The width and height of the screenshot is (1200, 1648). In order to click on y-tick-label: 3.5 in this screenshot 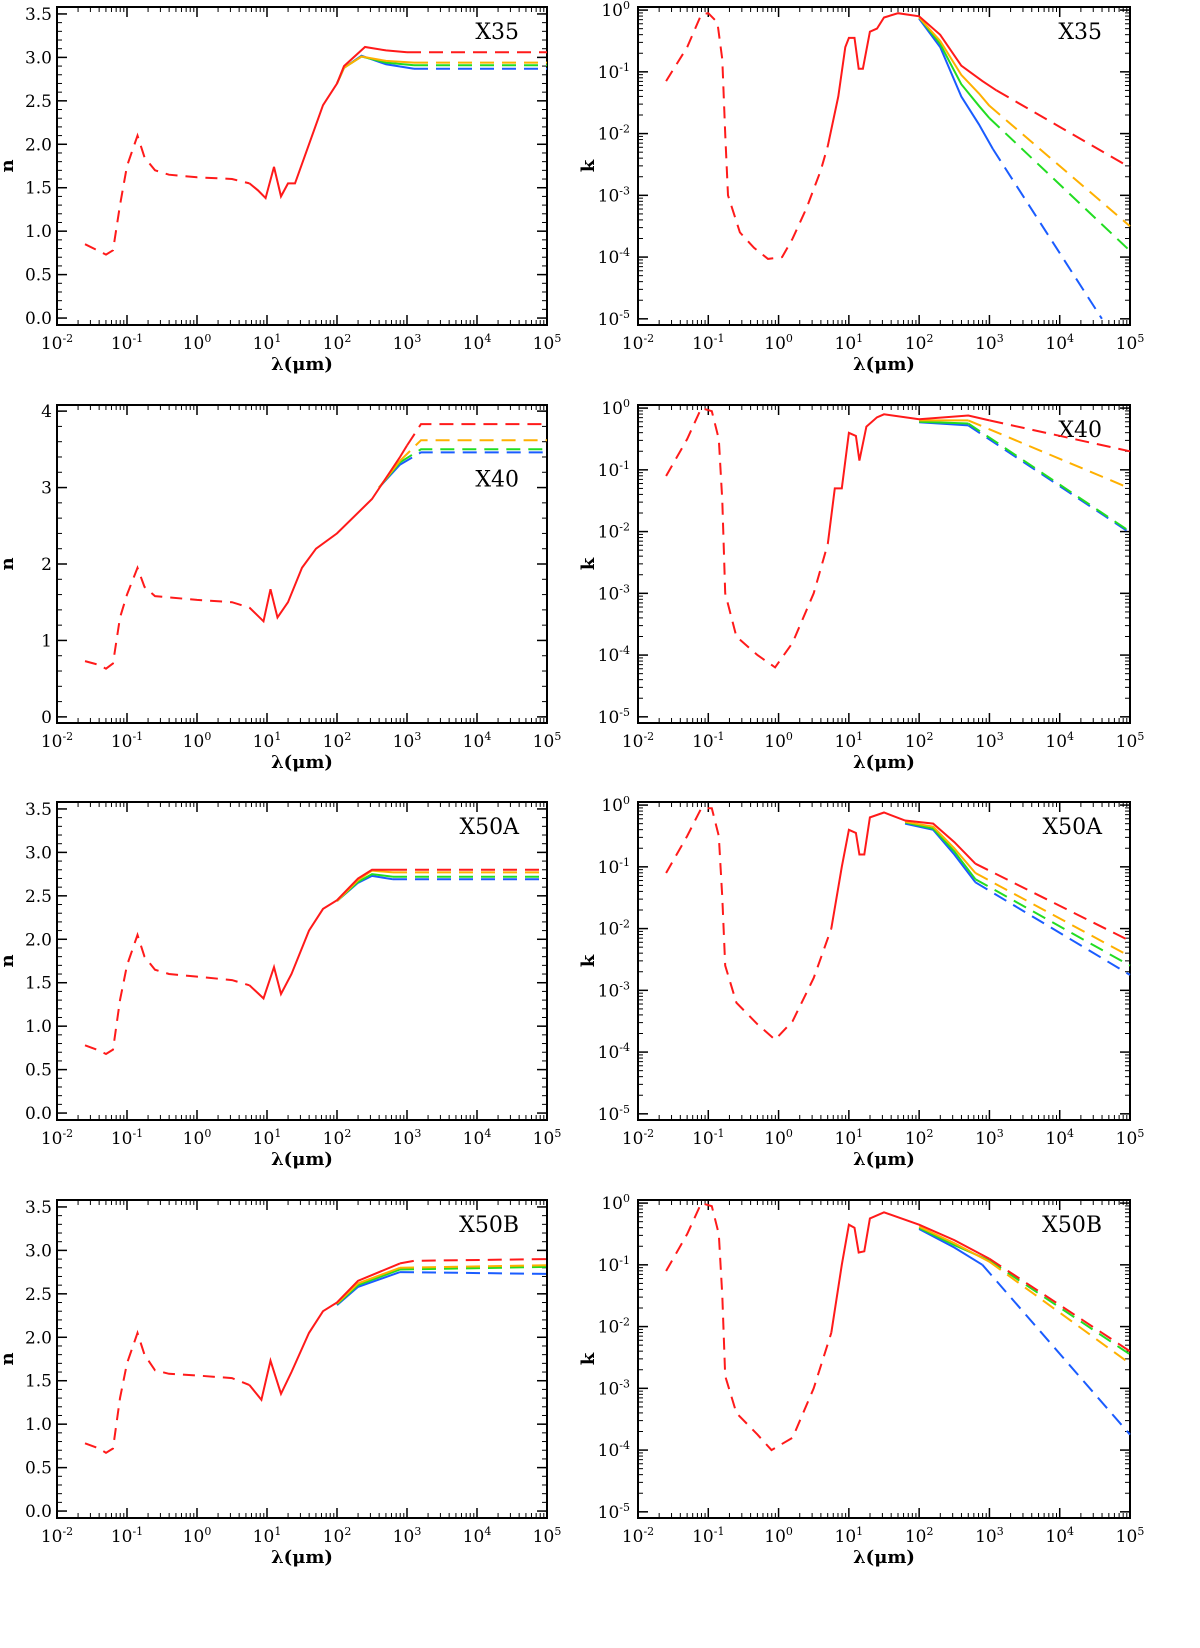, I will do `click(38, 810)`.